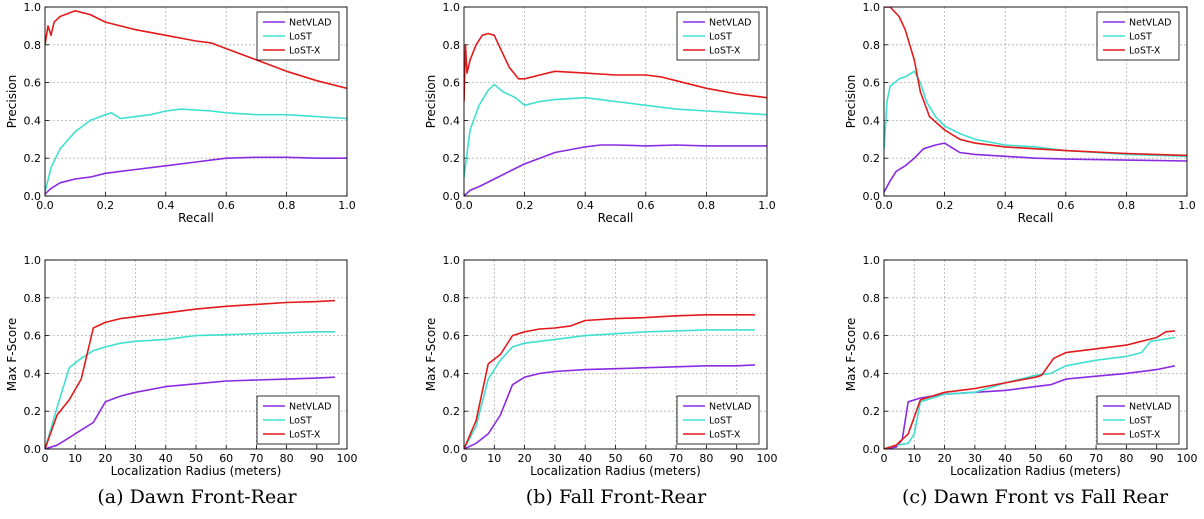 Image resolution: width=1204 pixels, height=519 pixels. Describe the element at coordinates (1035, 497) in the screenshot. I see `caption-c: (c) Dawn Front vs Fall Rear` at that location.